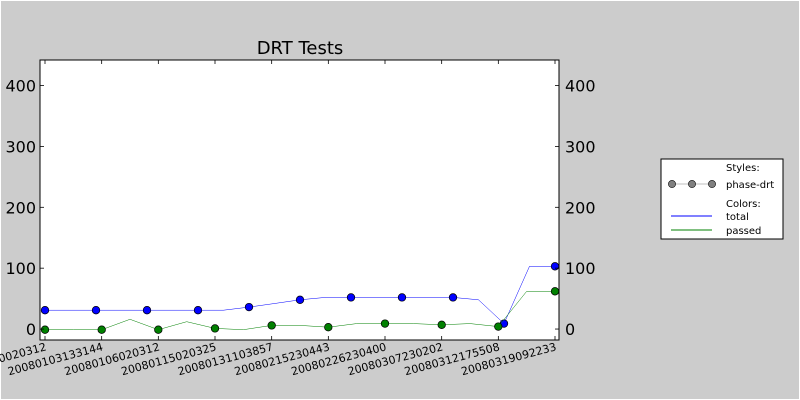 This screenshot has height=400, width=800. I want to click on y-tick-label-right: 200, so click(580, 207).